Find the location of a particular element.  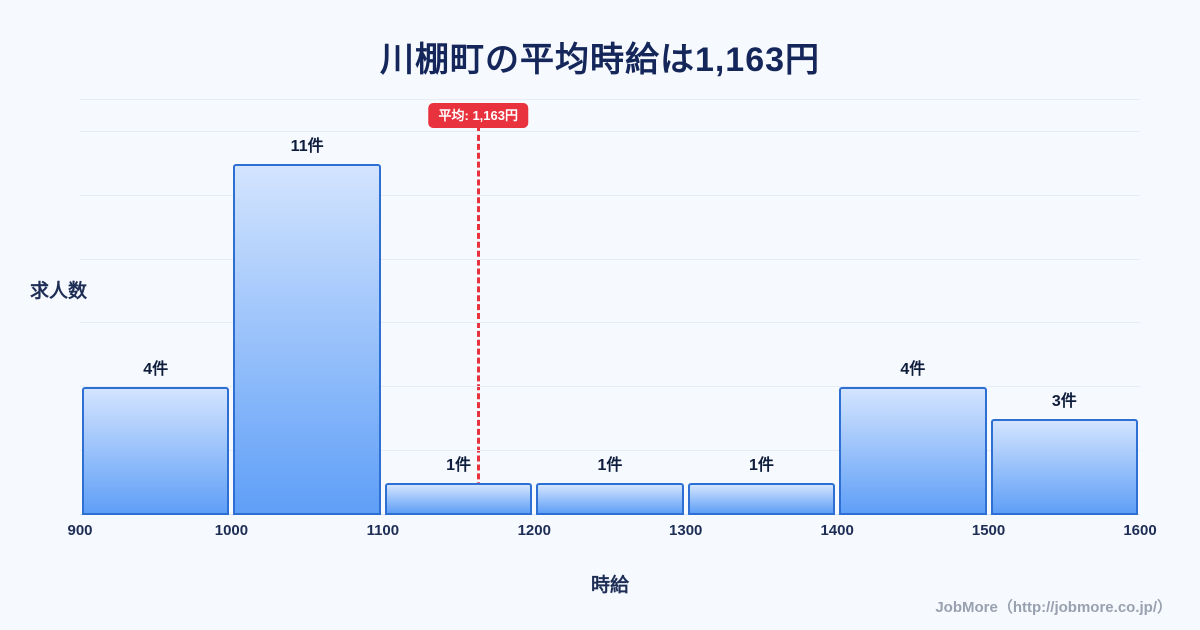

chart-title: 川棚町の平均時給は1,163円 is located at coordinates (600, 60).